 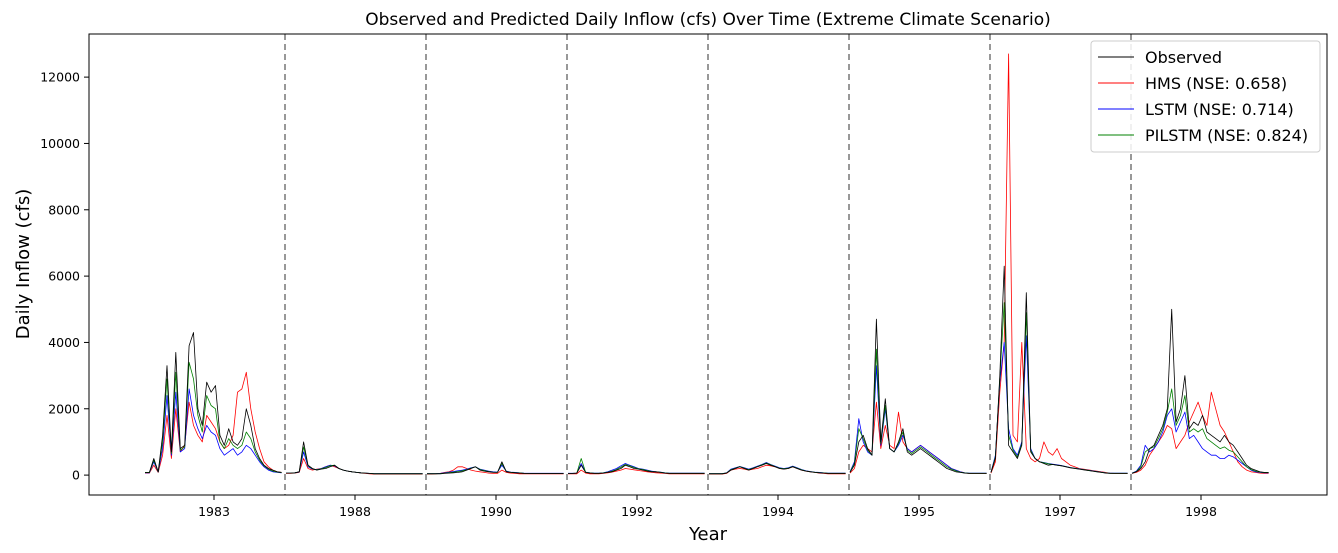 What do you see at coordinates (707, 507) in the screenshot?
I see `x-axis: 1983 1988 1990 1992 1994 1995 1997 1998` at bounding box center [707, 507].